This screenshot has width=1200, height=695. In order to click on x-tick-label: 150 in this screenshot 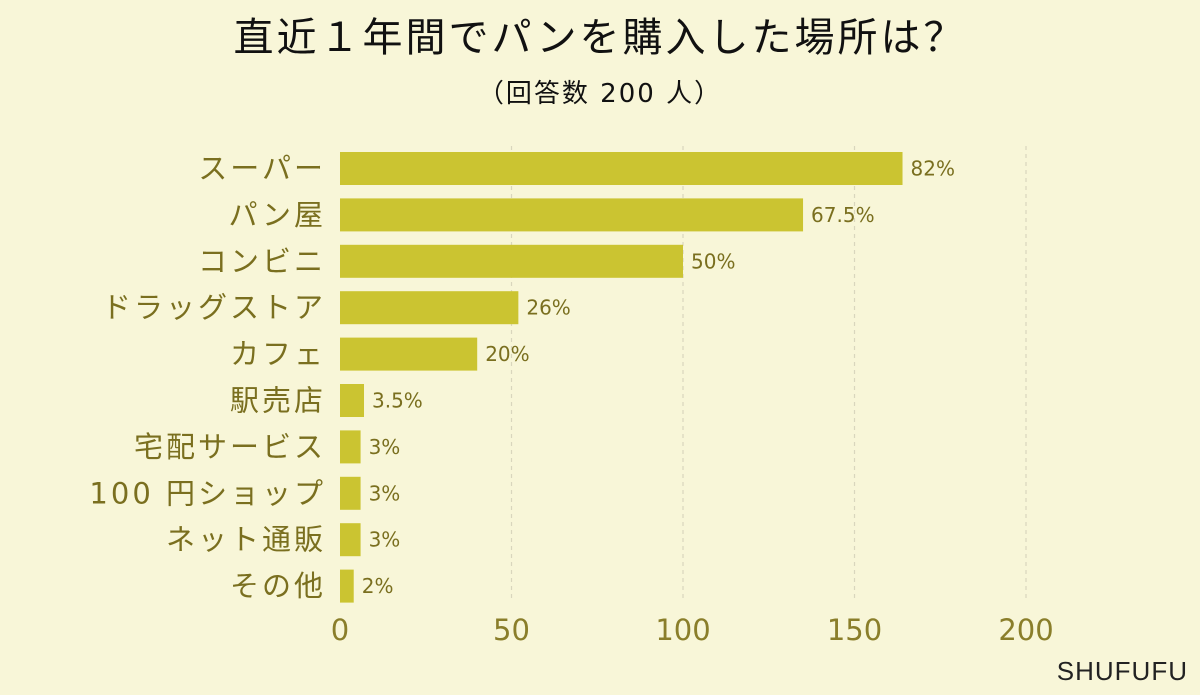, I will do `click(854, 630)`.